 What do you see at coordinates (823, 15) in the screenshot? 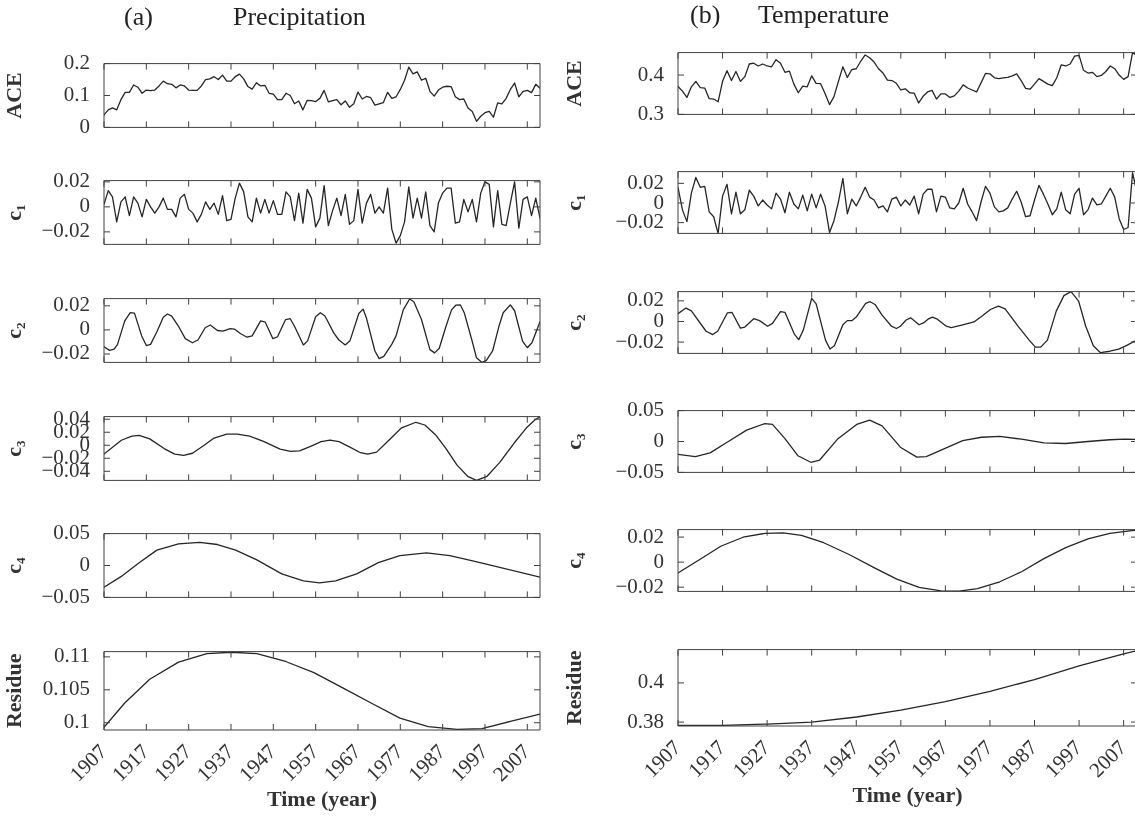
I see `chart-title: Temperature` at bounding box center [823, 15].